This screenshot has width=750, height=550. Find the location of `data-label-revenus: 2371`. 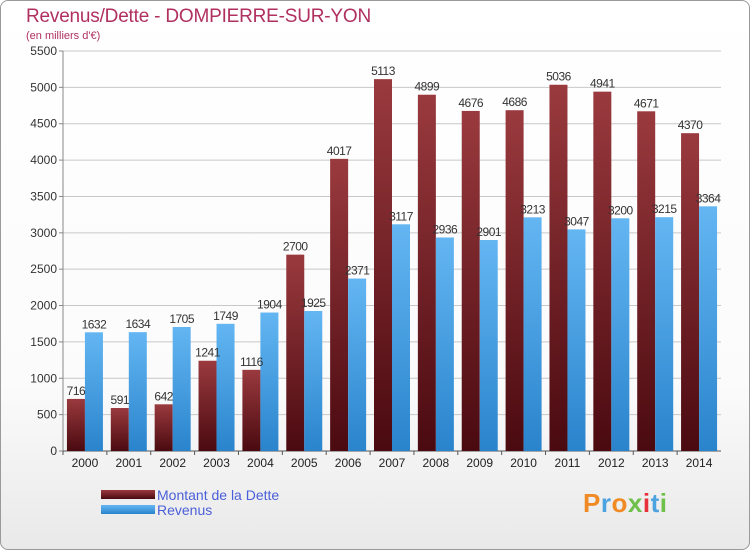

data-label-revenus: 2371 is located at coordinates (358, 271).